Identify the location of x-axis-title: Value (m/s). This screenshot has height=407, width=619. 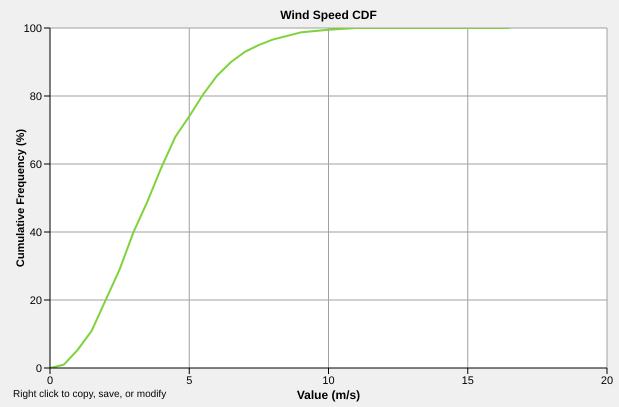
(328, 395).